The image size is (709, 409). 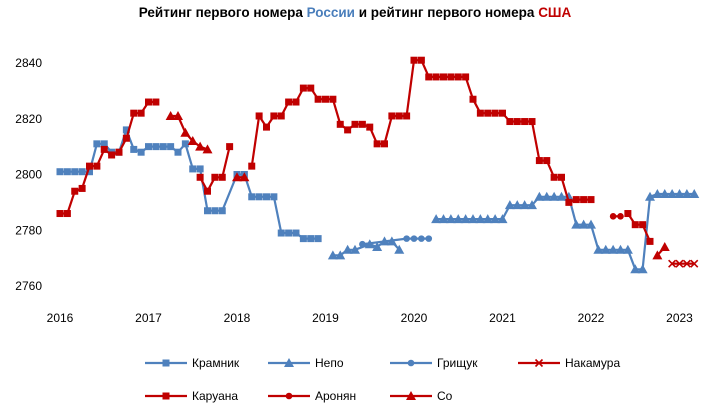 I want to click on x-tick-label: 2016, so click(x=60, y=318).